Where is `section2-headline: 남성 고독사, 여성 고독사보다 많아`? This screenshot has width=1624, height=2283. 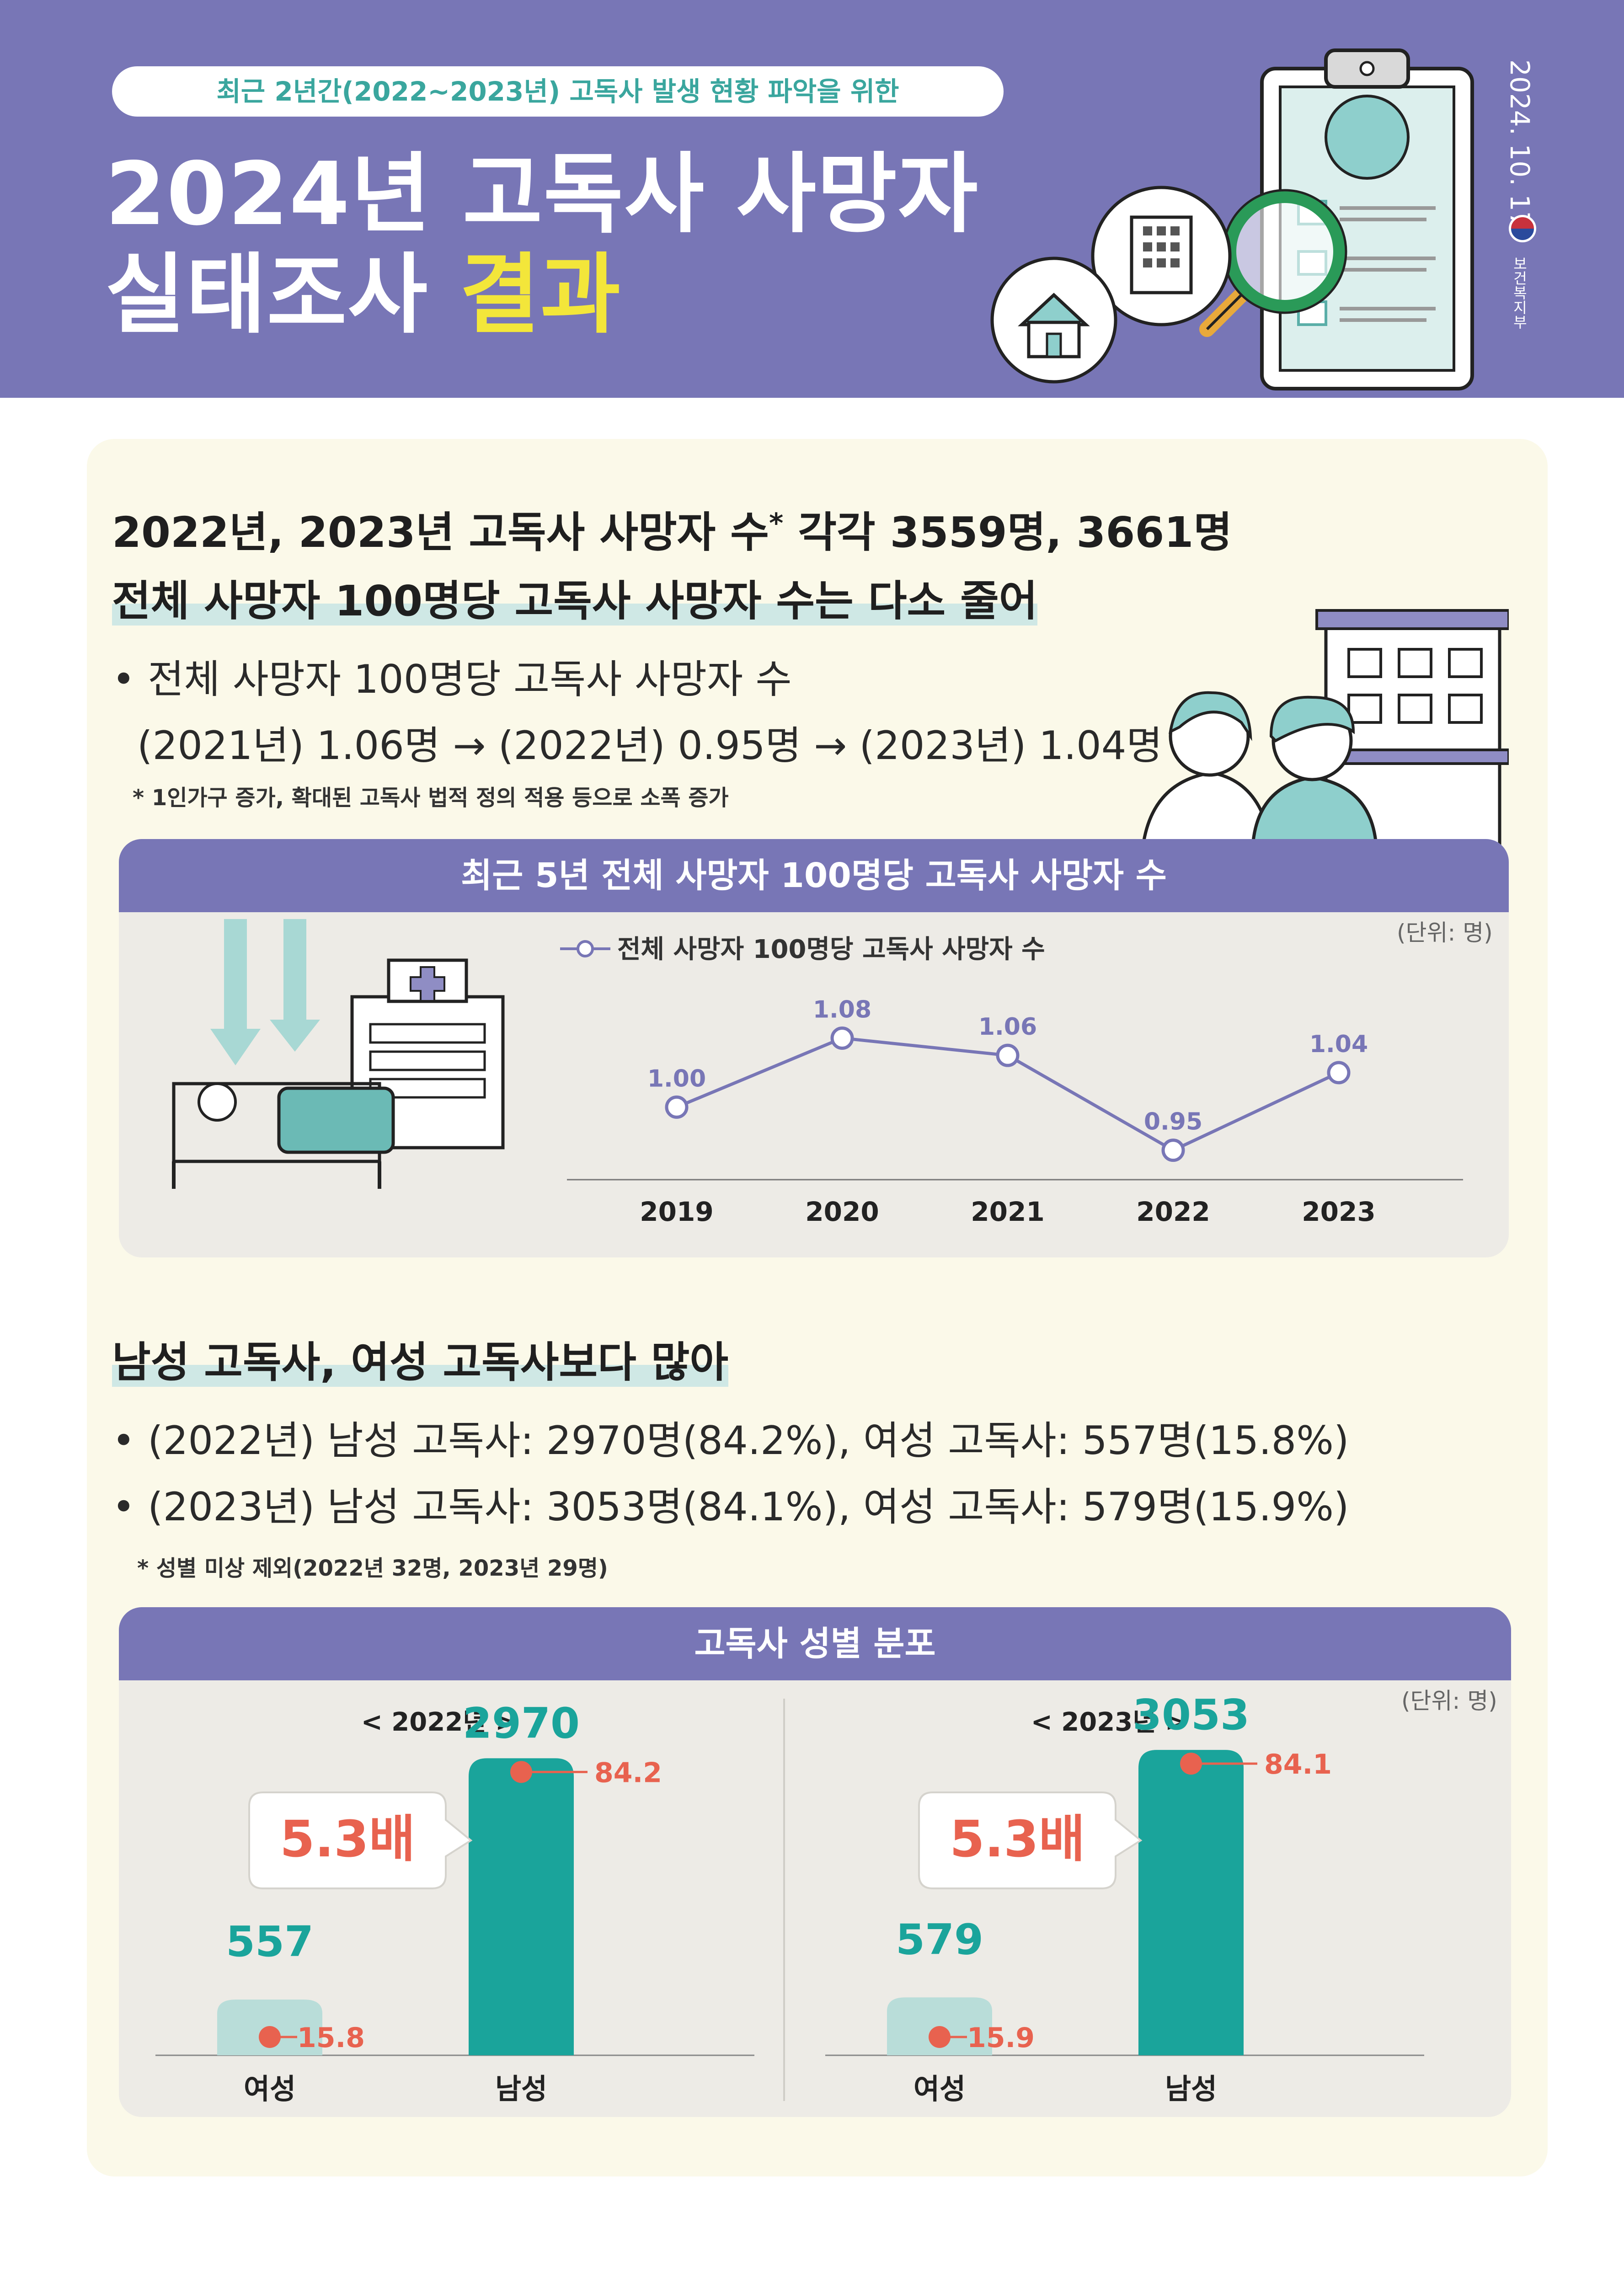 section2-headline: 남성 고독사, 여성 고독사보다 많아 is located at coordinates (420, 1358).